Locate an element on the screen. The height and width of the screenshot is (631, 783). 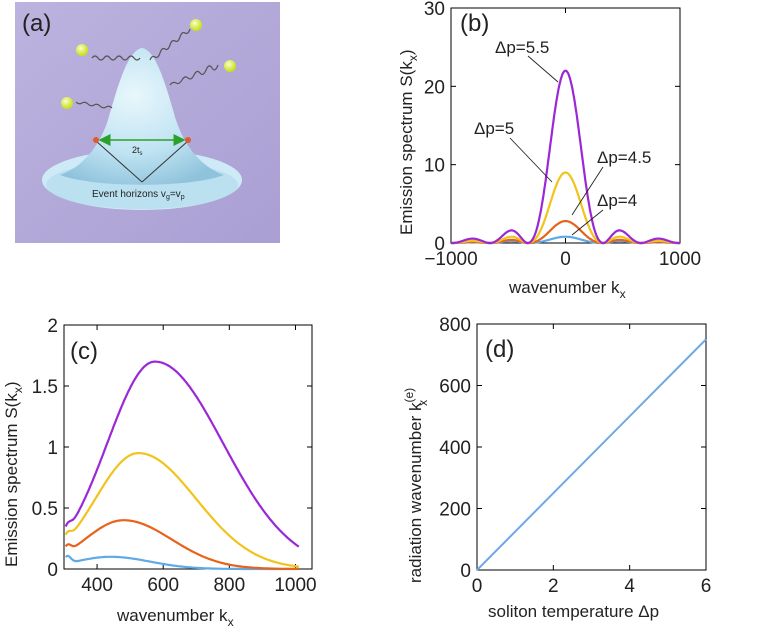
annotation-dp4: Δp=4 is located at coordinates (617, 200).